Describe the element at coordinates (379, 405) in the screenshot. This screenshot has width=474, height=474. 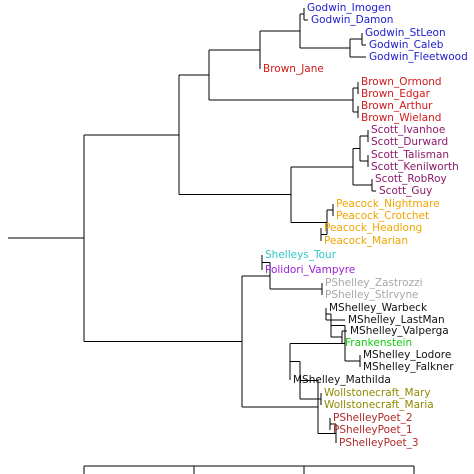
I see `leaf-label-wollstonecraft-maria: Wollstonecraft_Maria` at that location.